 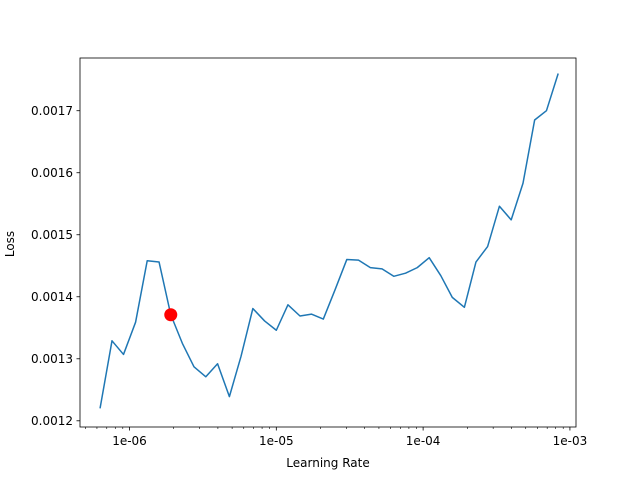 I want to click on y-axis-label: Loss, so click(x=10, y=244).